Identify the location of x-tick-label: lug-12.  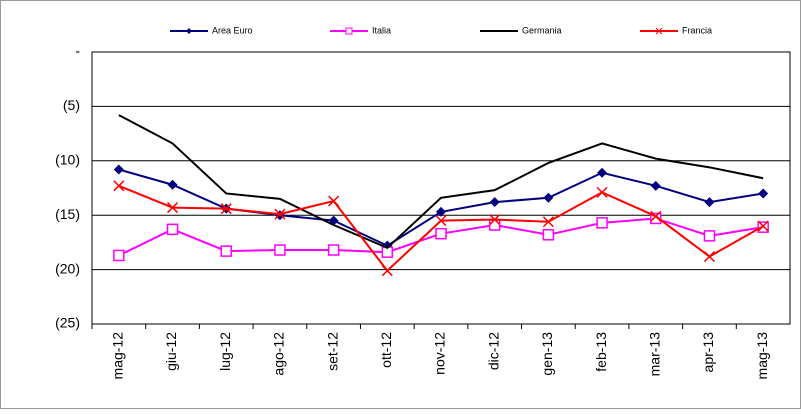
(225, 351).